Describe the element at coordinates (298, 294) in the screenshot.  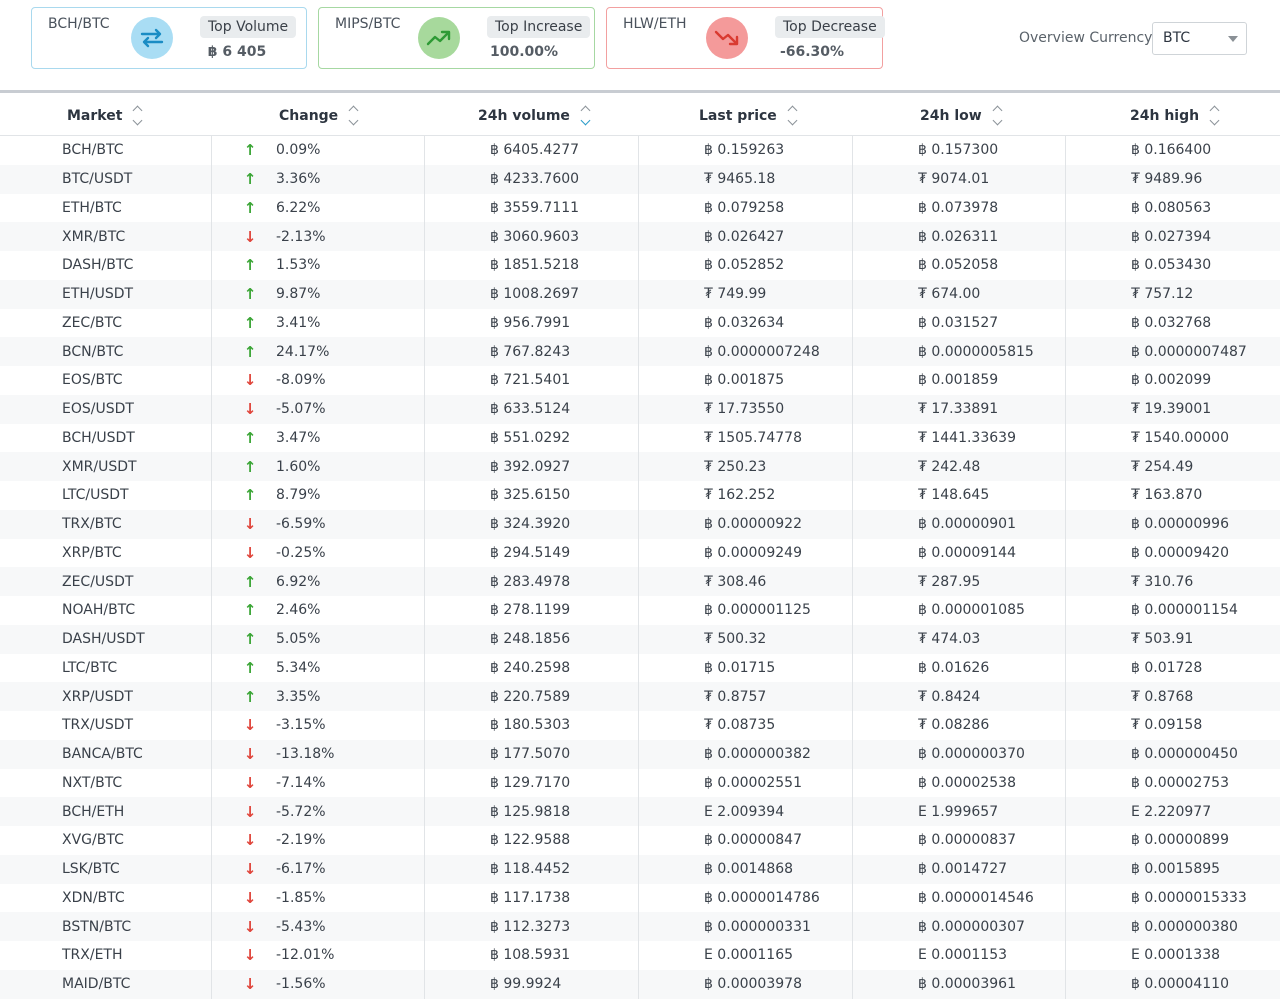
I see `change-value: 9.87%` at that location.